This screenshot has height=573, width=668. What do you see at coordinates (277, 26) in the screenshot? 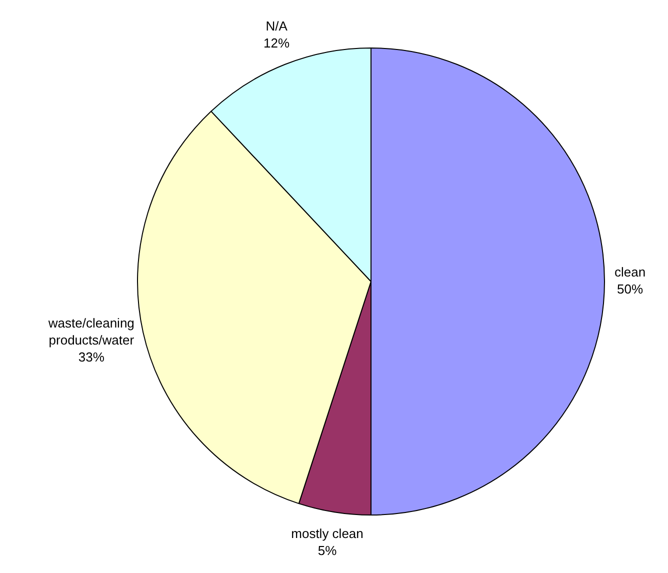
I see `slice-label: N/A` at bounding box center [277, 26].